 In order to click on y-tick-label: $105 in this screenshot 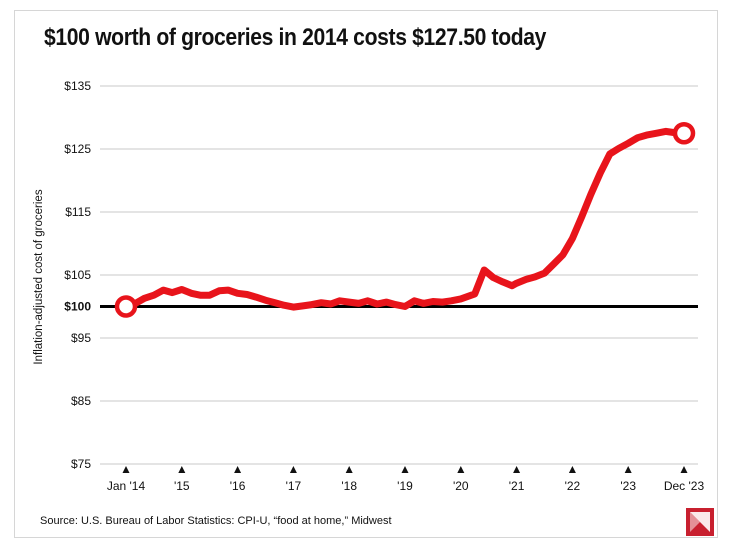, I will do `click(77, 275)`.